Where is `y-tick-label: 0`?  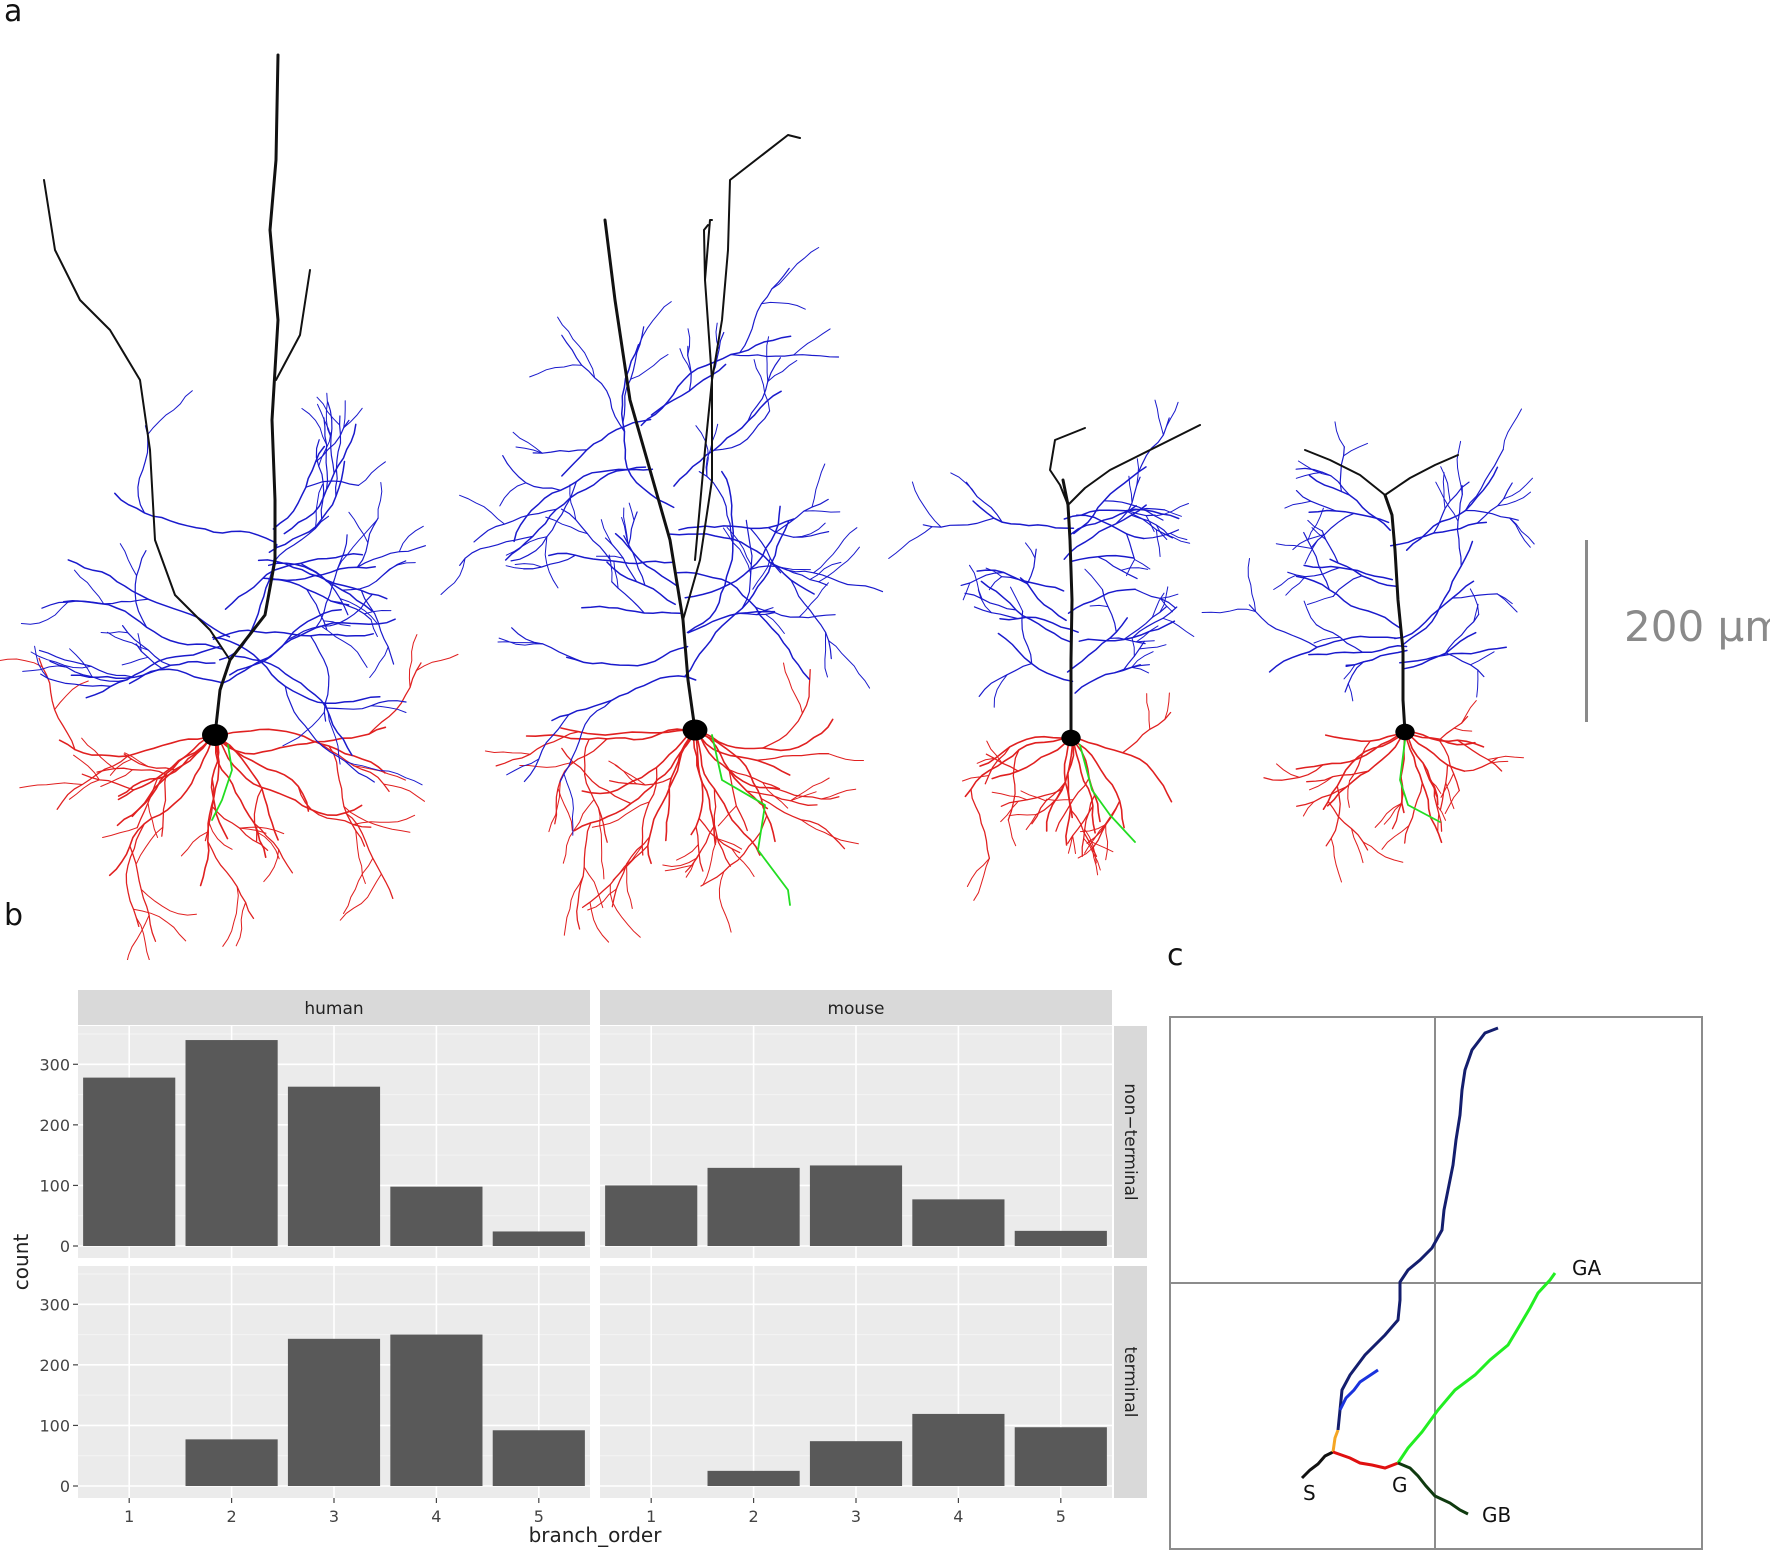 y-tick-label: 0 is located at coordinates (65, 1486).